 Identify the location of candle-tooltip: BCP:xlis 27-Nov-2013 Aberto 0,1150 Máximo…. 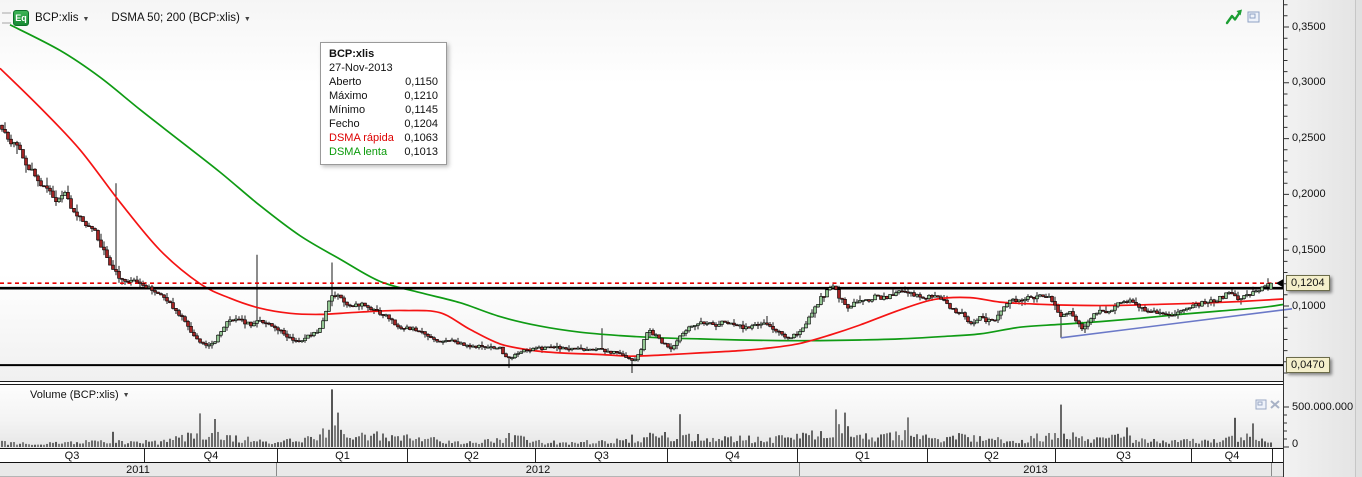
(383, 103).